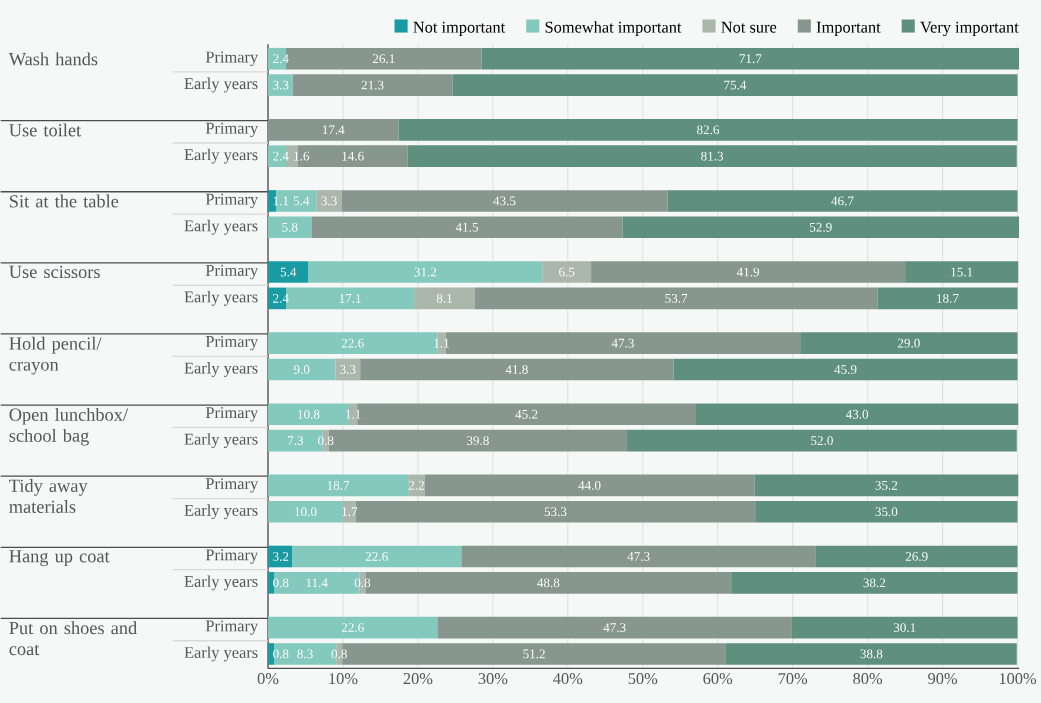 The height and width of the screenshot is (703, 1041). What do you see at coordinates (962, 272) in the screenshot?
I see `data-label: 15.1` at bounding box center [962, 272].